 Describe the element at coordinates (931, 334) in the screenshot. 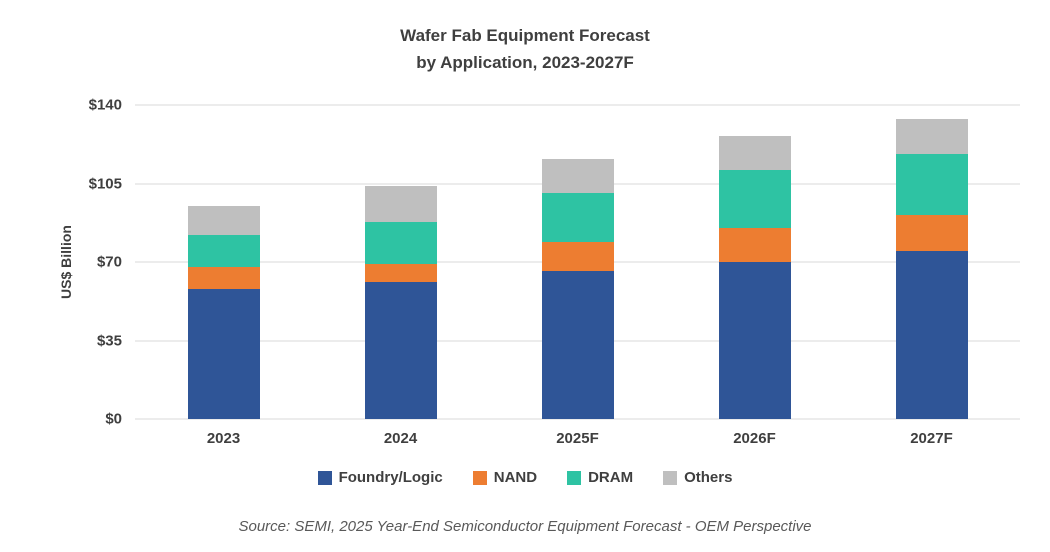

I see `bar-segment-foundry-logic-2027f` at that location.